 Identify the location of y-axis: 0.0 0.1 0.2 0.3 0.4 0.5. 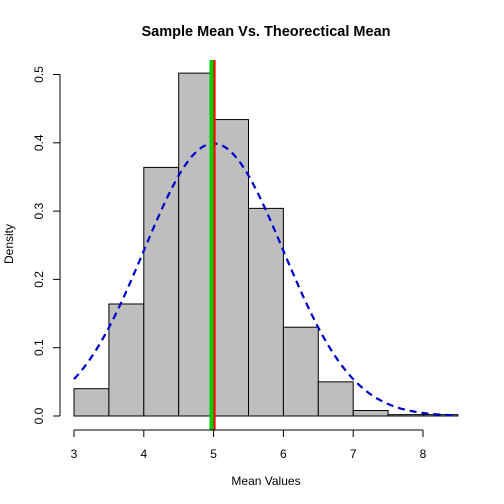
(46, 245).